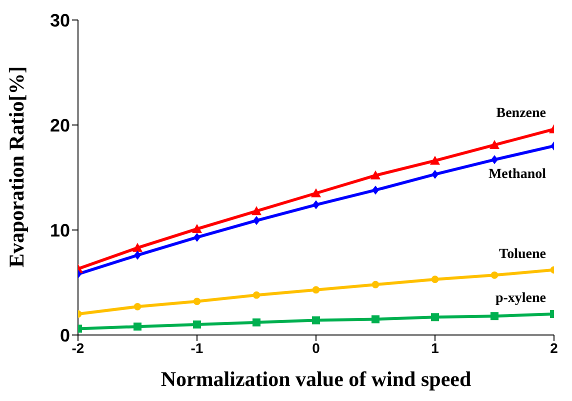 Image resolution: width=572 pixels, height=401 pixels. I want to click on series-label: Toluene, so click(522, 254).